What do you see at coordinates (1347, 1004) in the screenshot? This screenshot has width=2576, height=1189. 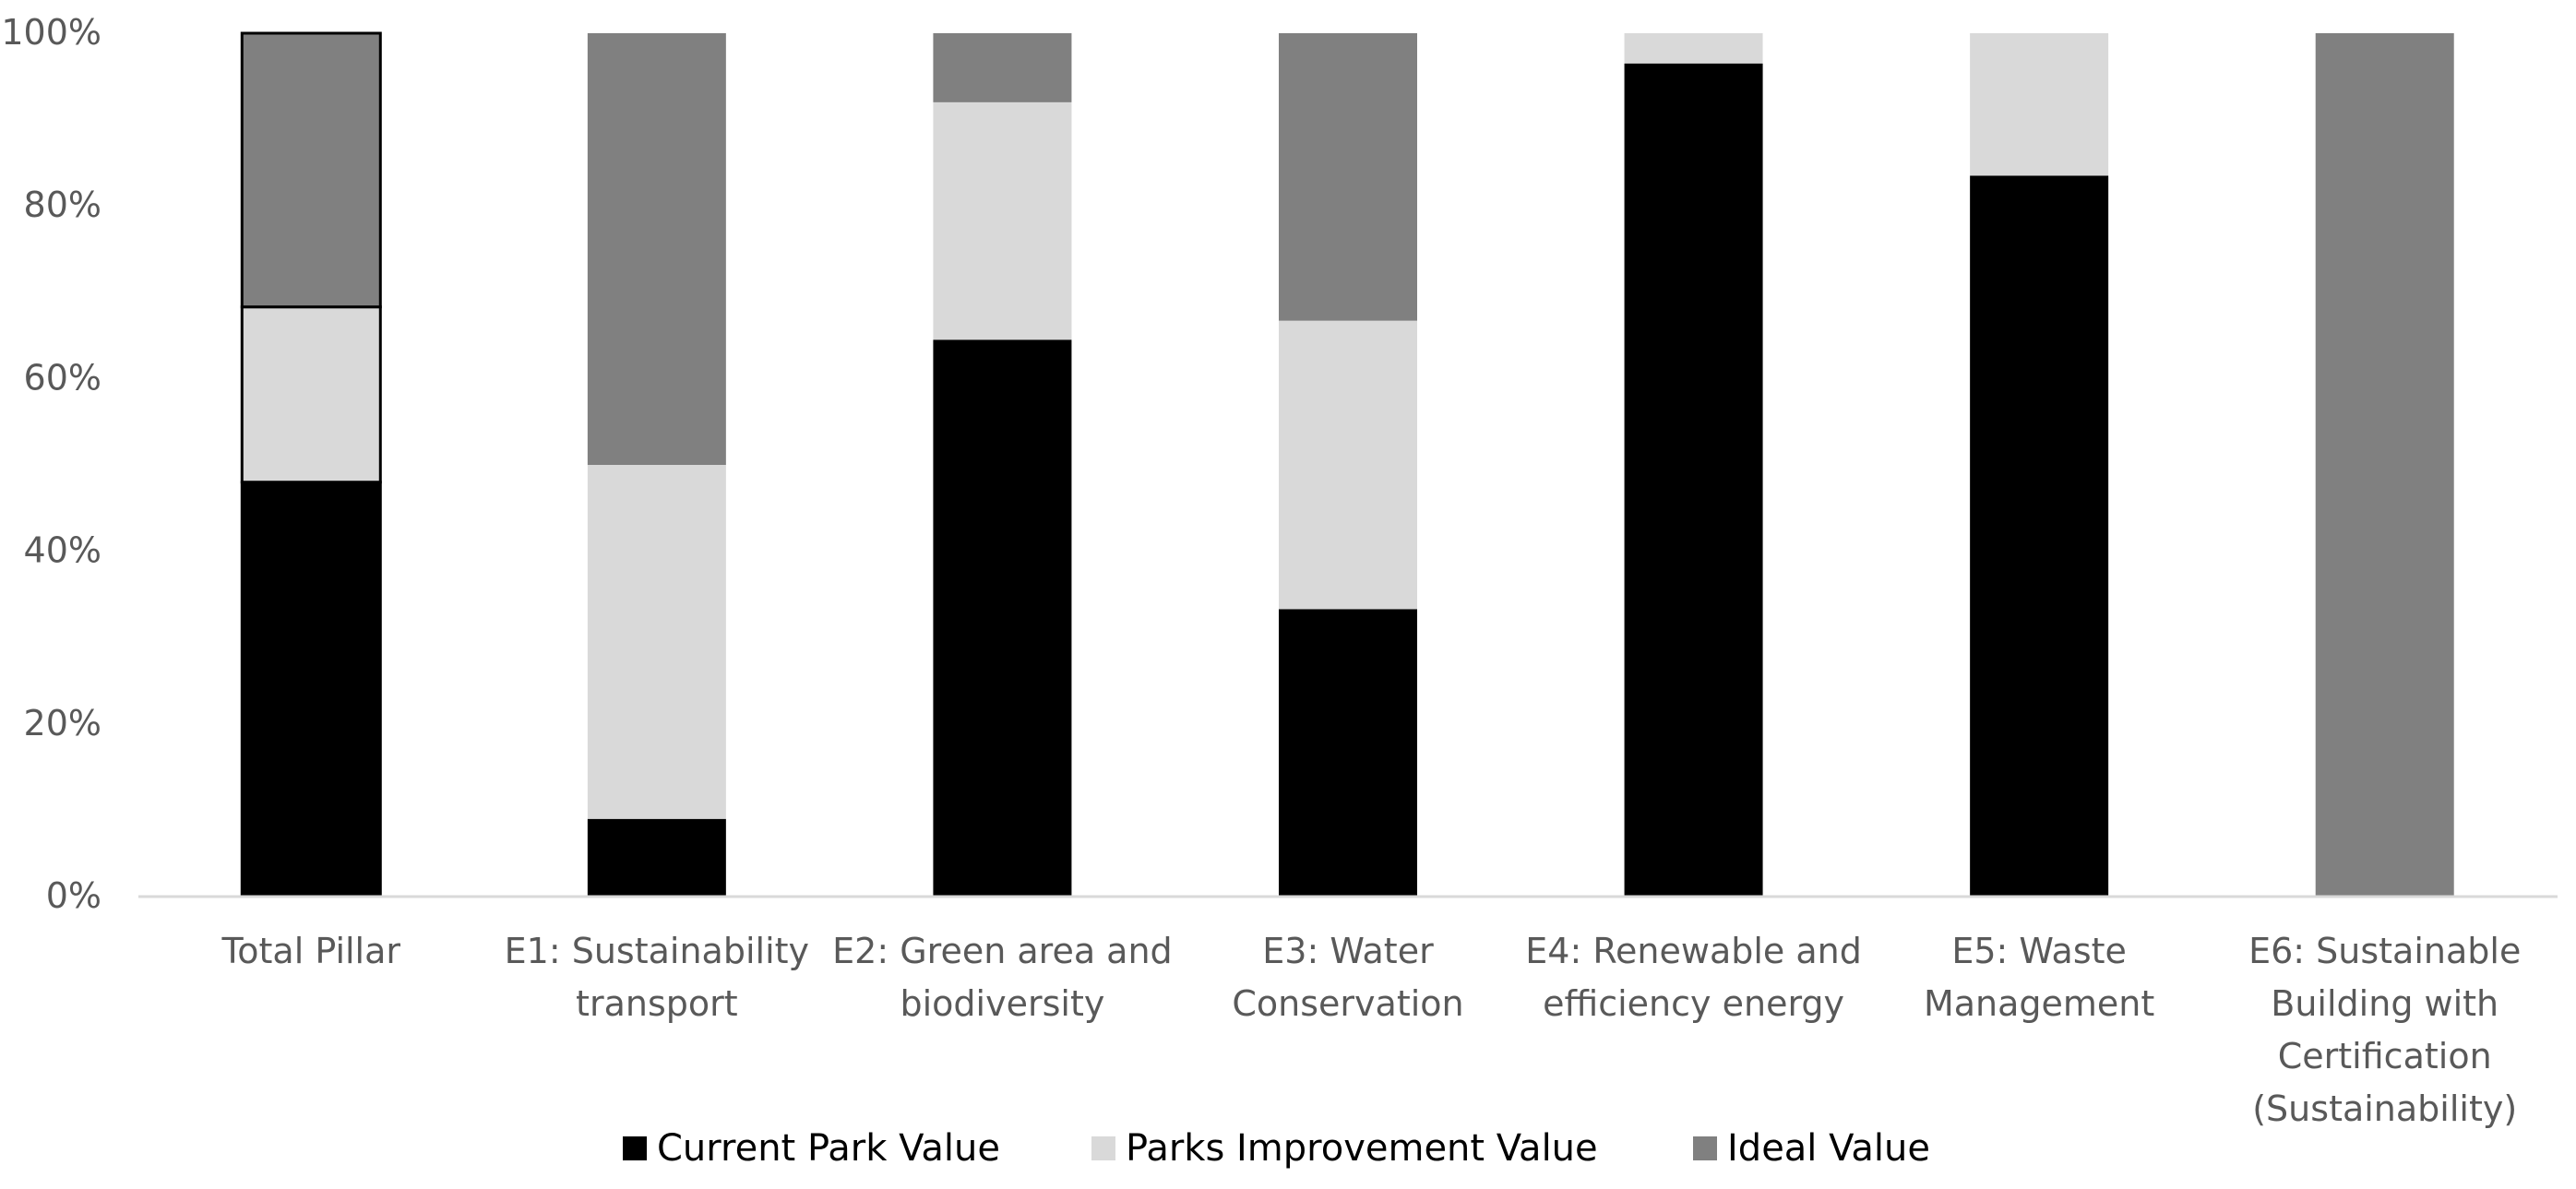 I see `x-category-label-line: Conservation` at bounding box center [1347, 1004].